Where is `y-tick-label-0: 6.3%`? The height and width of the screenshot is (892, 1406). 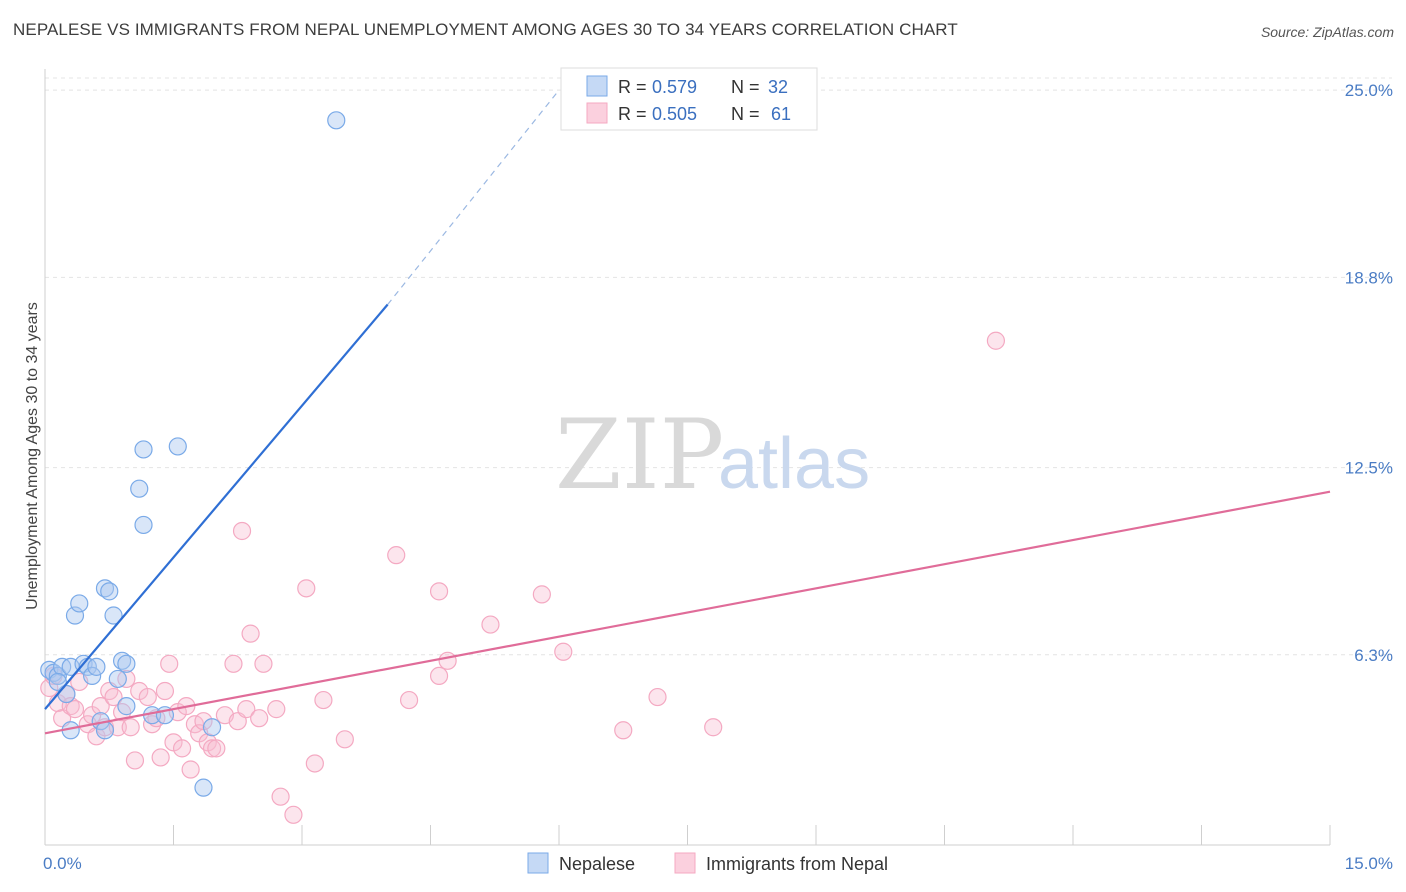 y-tick-label-0: 6.3% is located at coordinates (1373, 655).